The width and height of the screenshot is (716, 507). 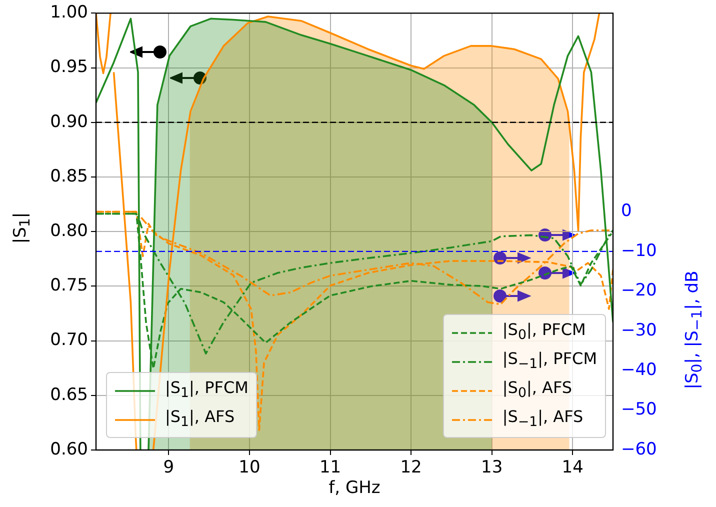 I want to click on x-tick-label: 11, so click(x=330, y=468).